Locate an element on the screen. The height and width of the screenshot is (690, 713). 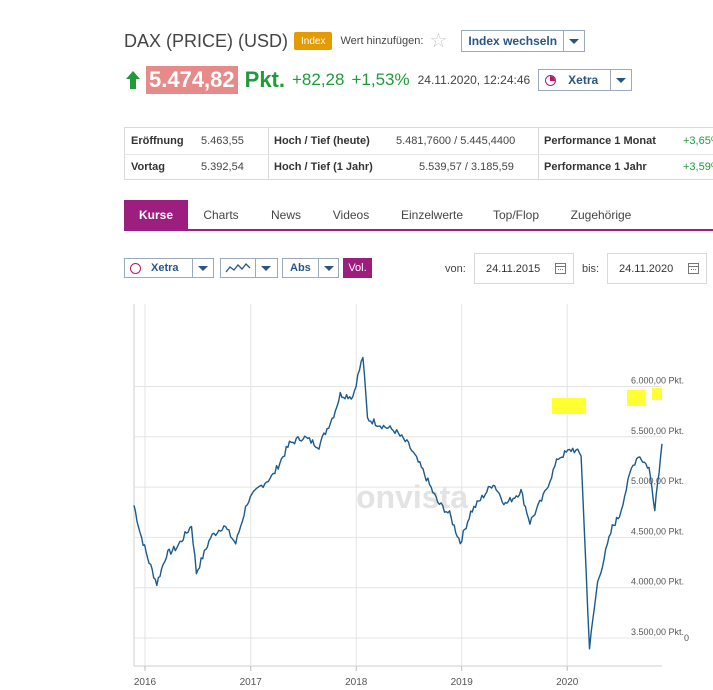
from-date-input: 24.11.2015 is located at coordinates (524, 268).